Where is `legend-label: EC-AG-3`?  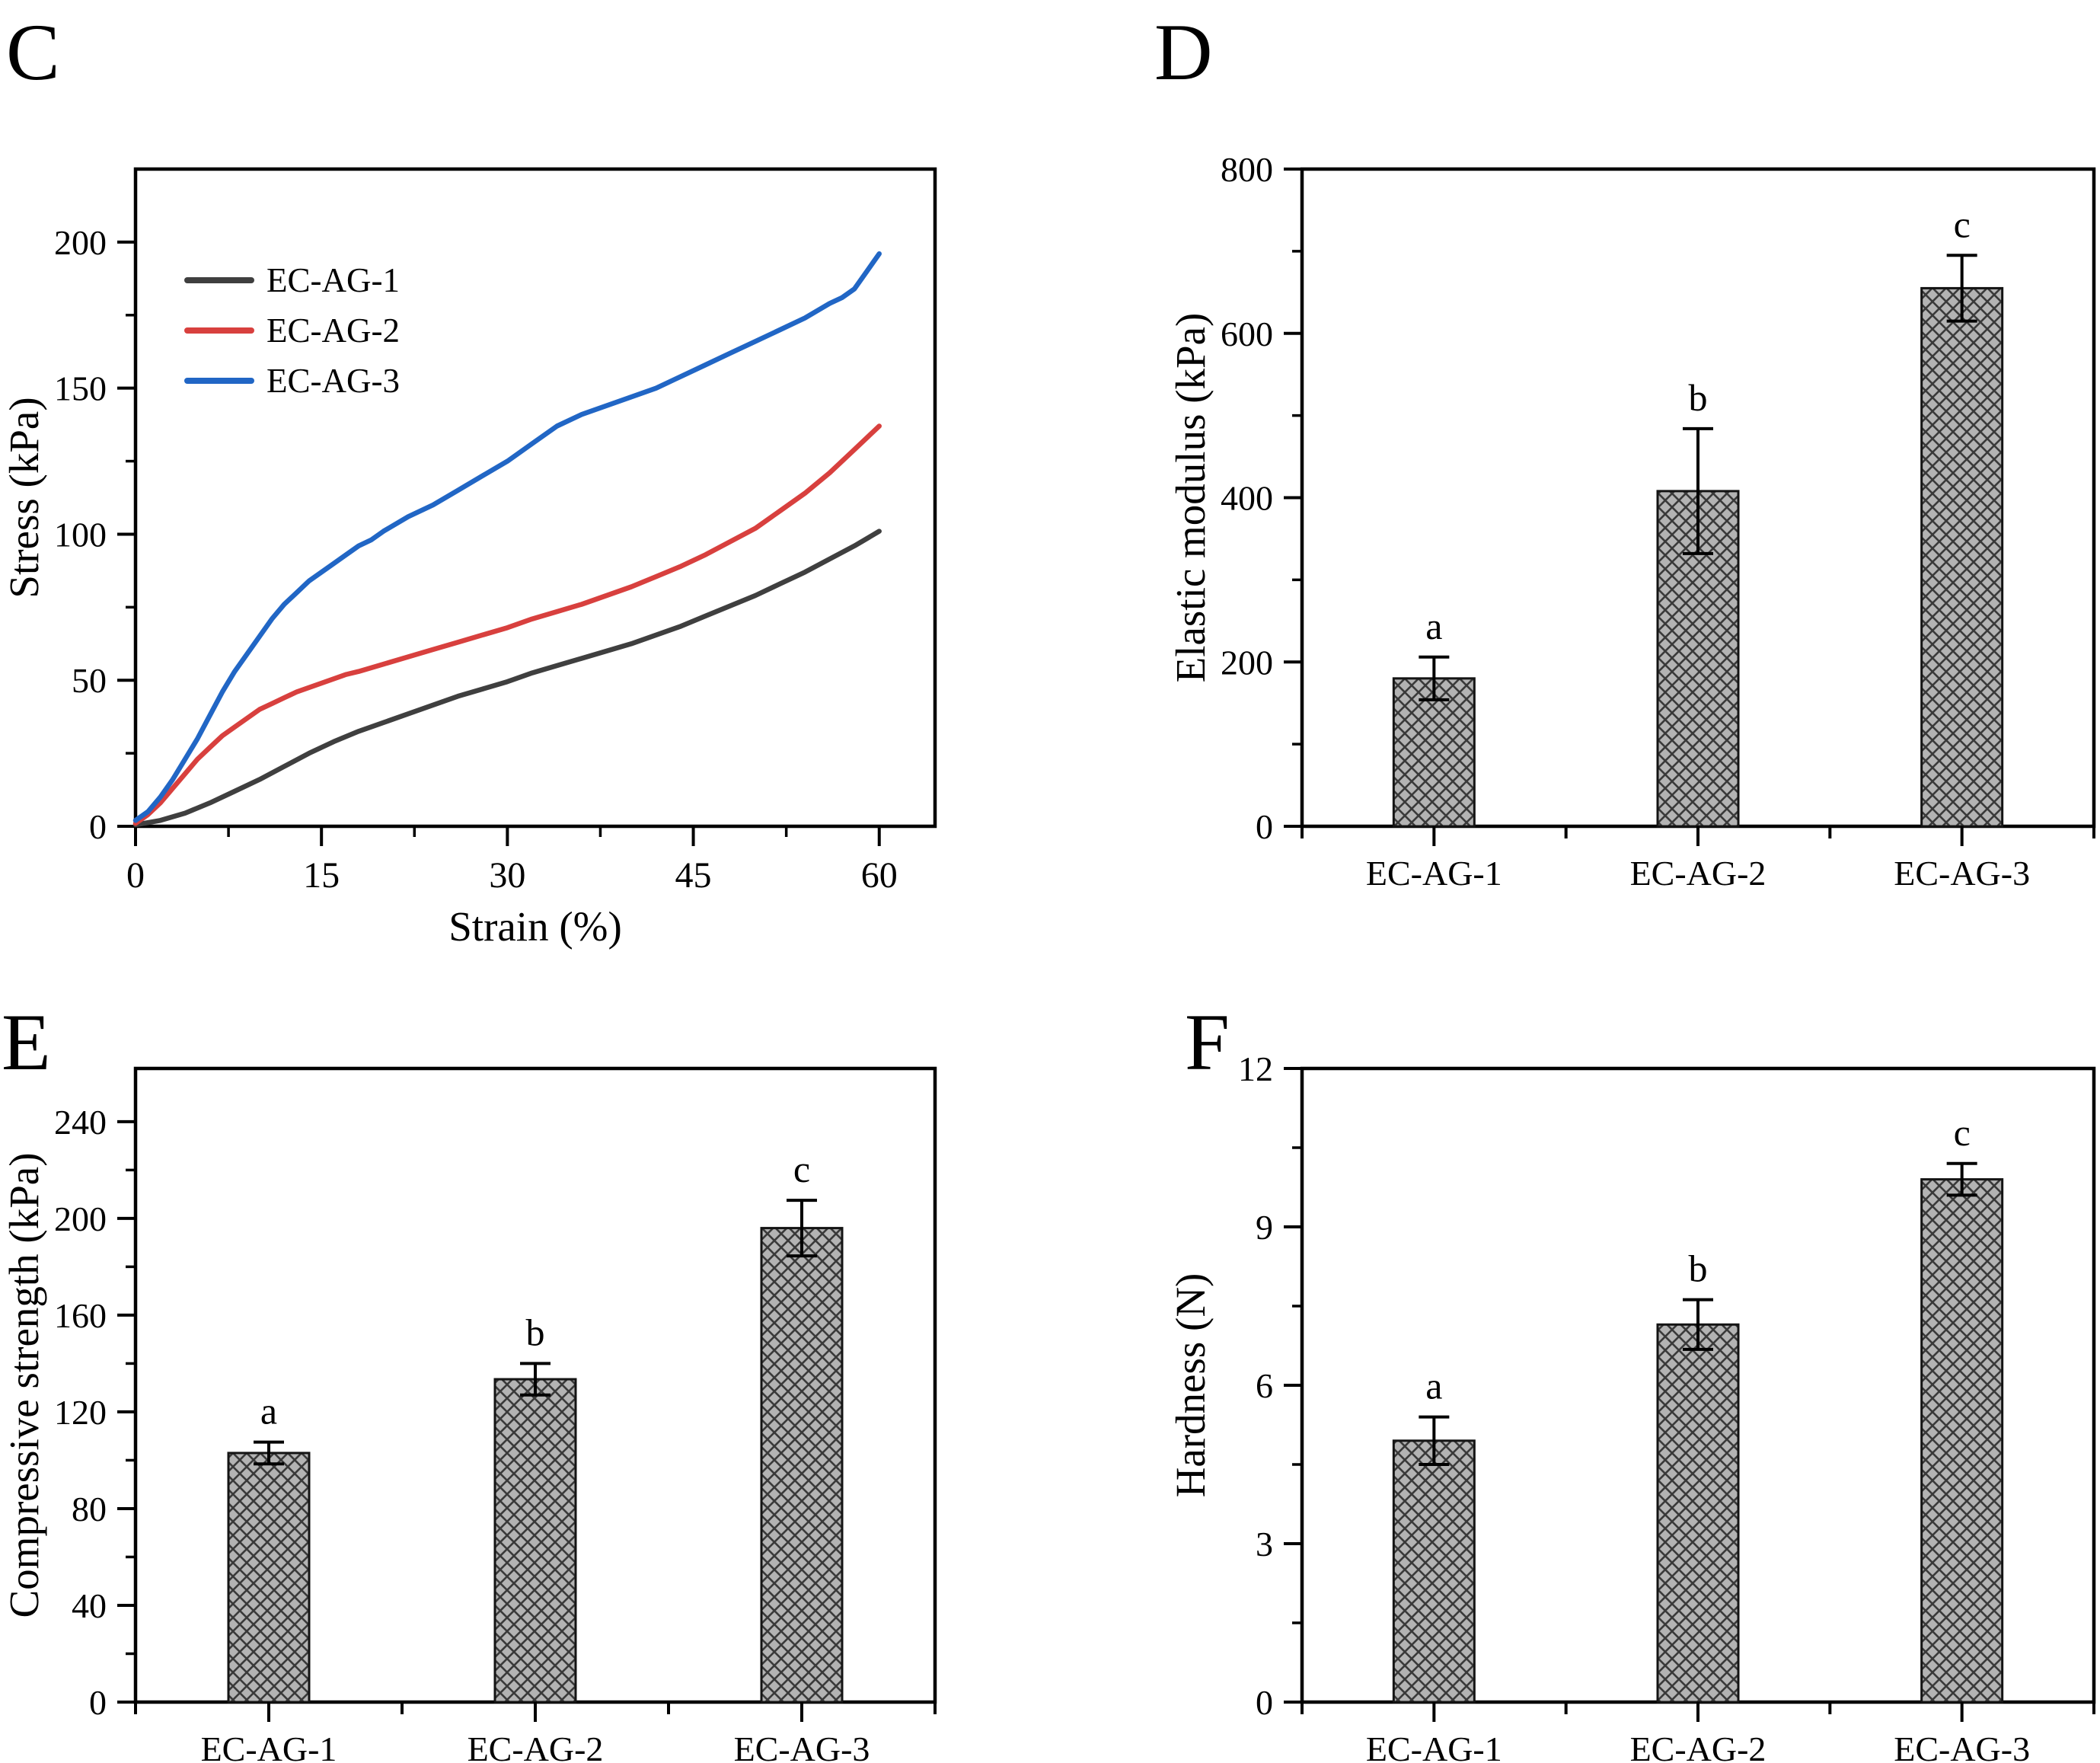 legend-label: EC-AG-3 is located at coordinates (333, 381).